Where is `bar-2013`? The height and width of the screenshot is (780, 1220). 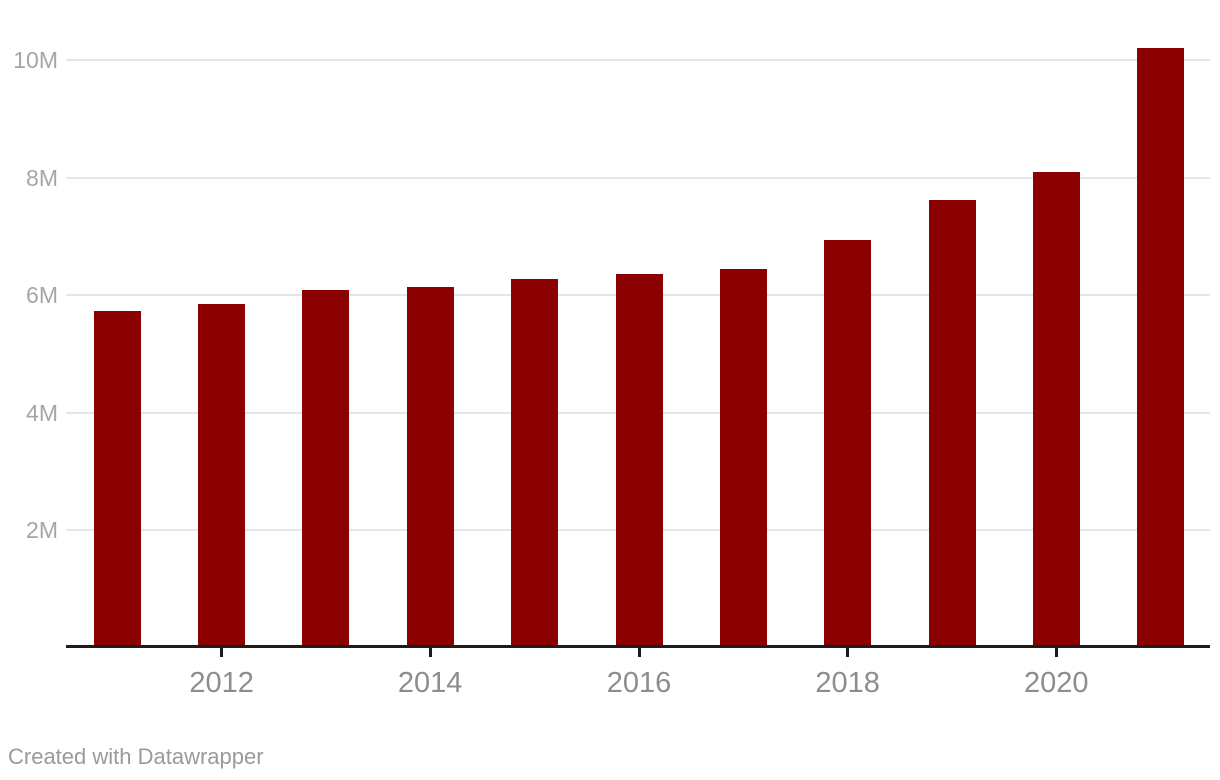
bar-2013 is located at coordinates (326, 469).